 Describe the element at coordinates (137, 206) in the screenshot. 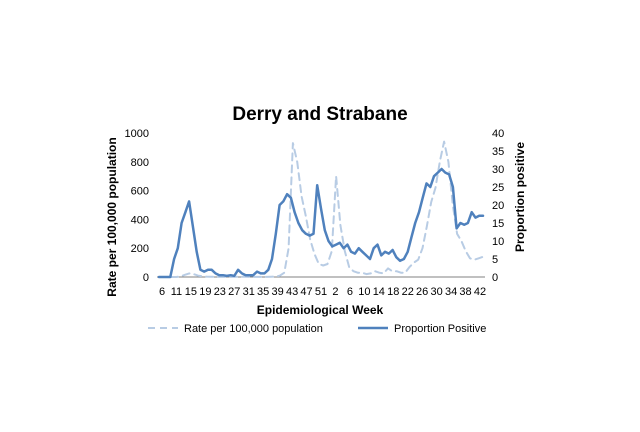

I see `left-axis-ticks: 0 200 400 600 800 1000` at that location.